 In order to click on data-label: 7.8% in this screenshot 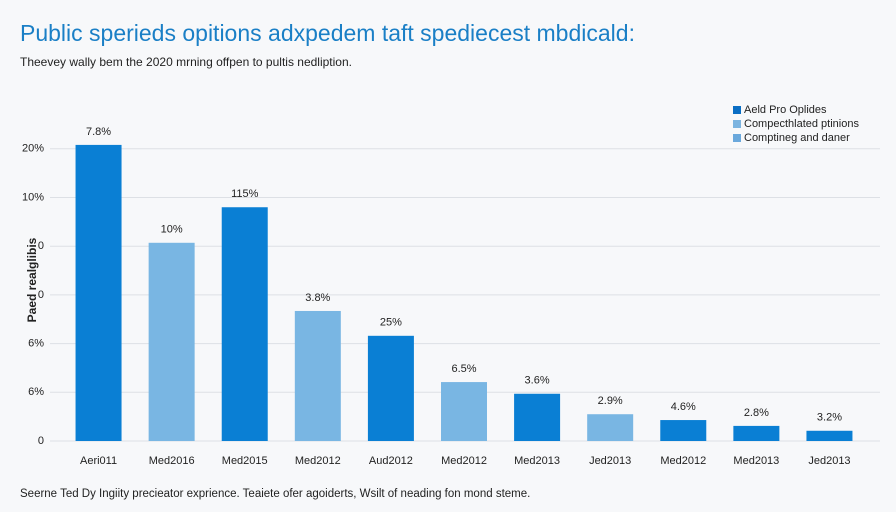, I will do `click(98, 132)`.